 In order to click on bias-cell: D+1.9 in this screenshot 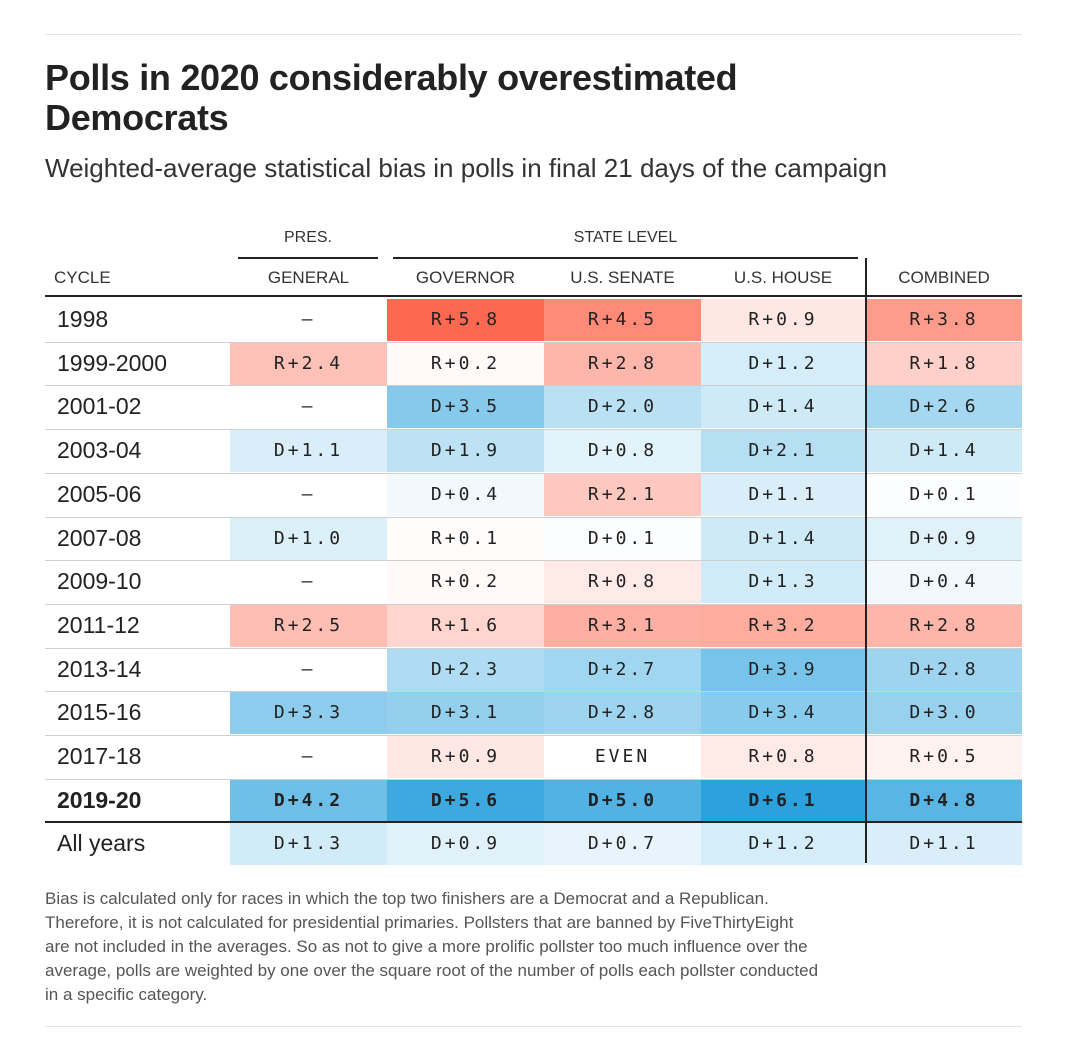, I will do `click(465, 451)`.